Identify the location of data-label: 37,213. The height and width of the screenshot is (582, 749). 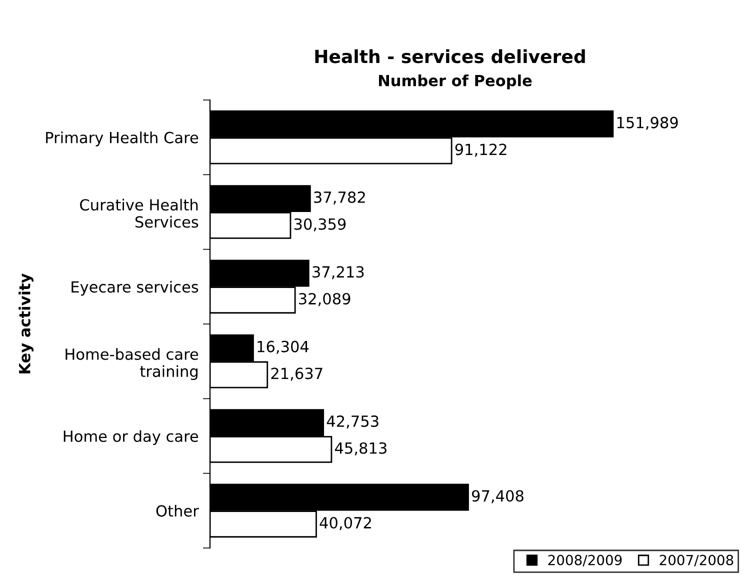
(338, 273).